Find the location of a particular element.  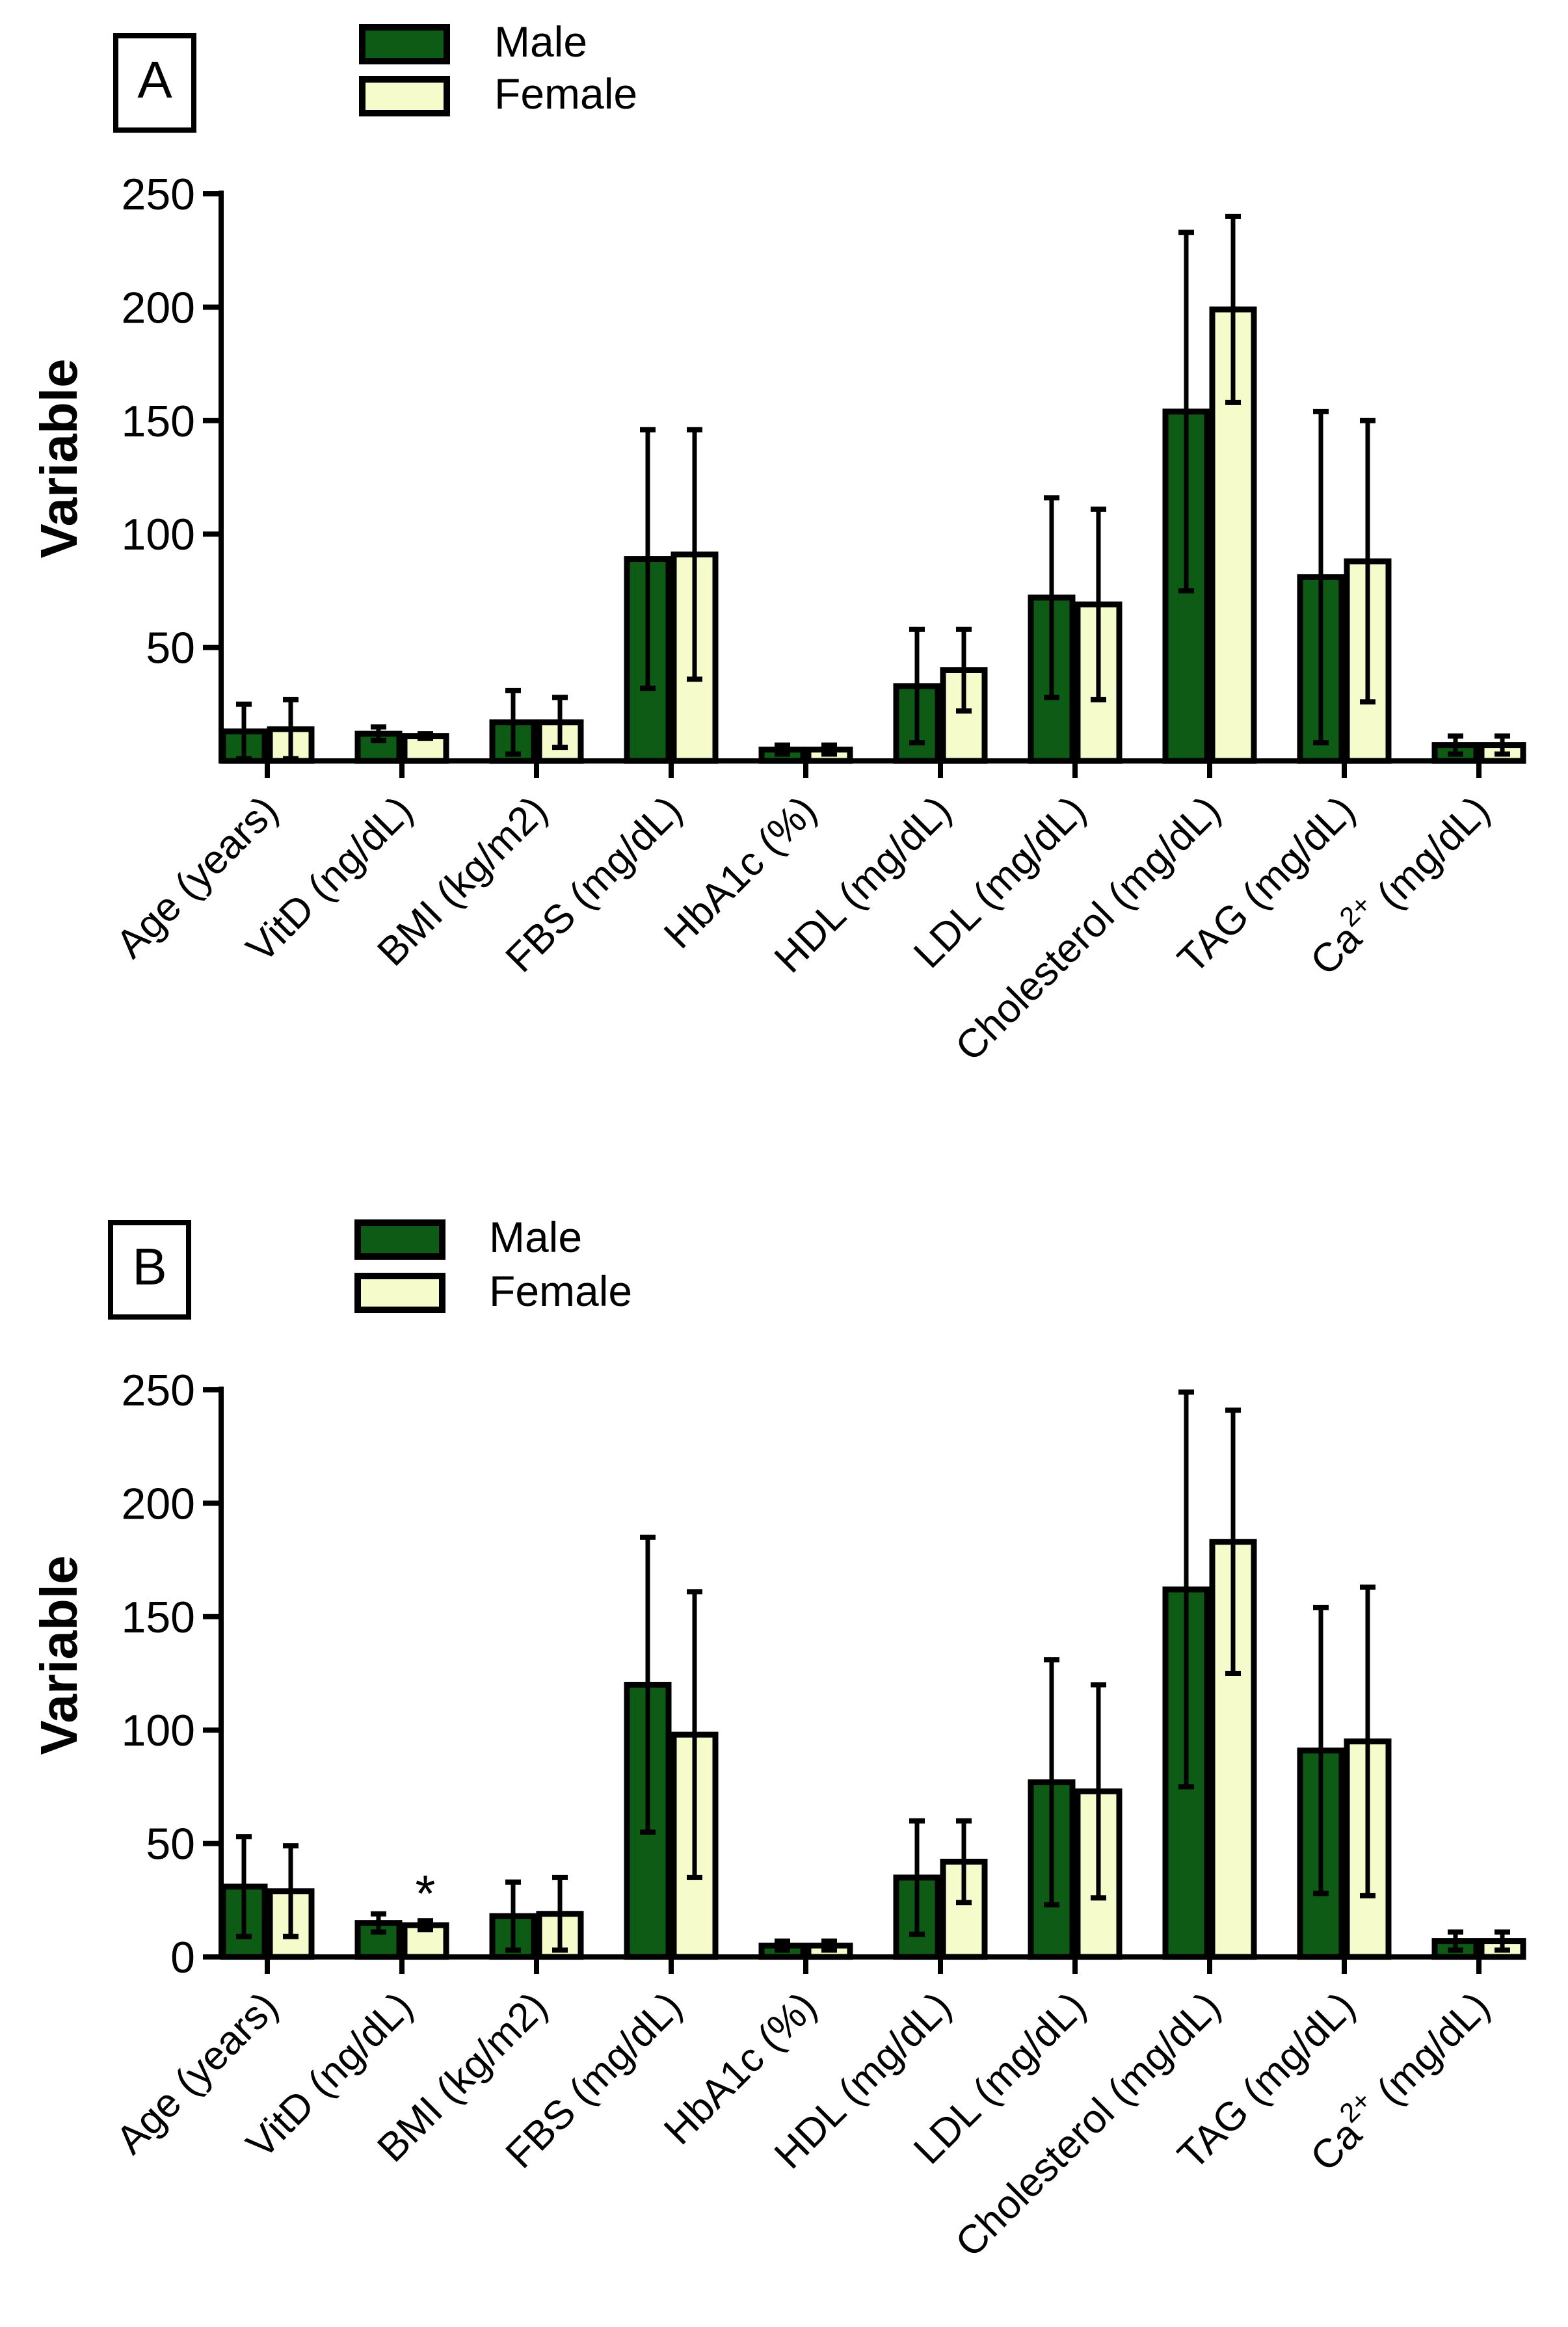

y-tick-label: 0 is located at coordinates (183, 1958).